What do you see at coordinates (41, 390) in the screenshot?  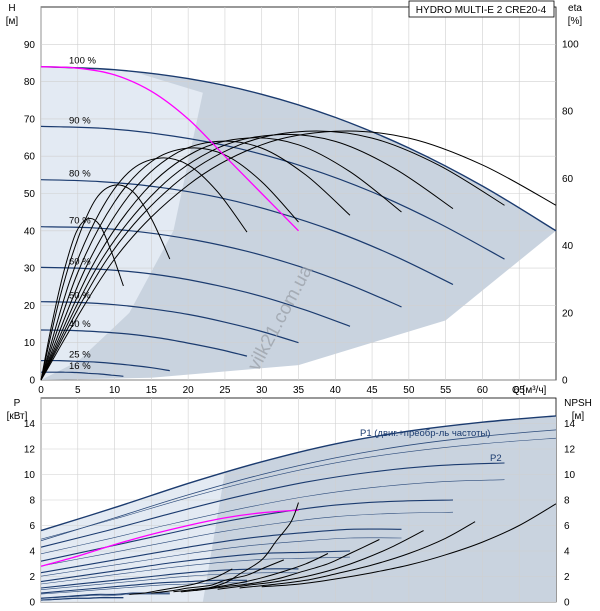 I see `upper-x-tick: 0` at bounding box center [41, 390].